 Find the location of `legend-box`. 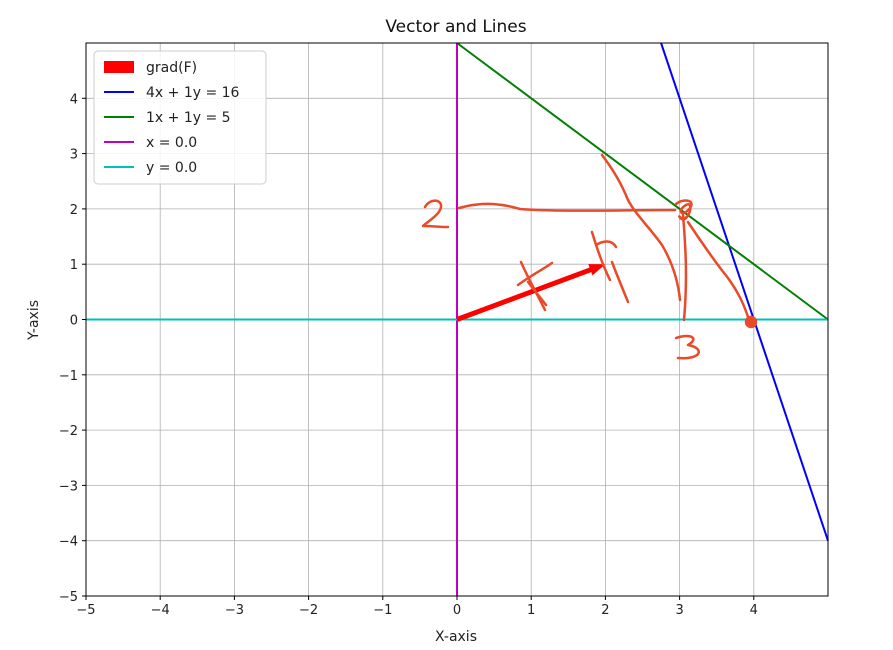

legend-box is located at coordinates (180, 117).